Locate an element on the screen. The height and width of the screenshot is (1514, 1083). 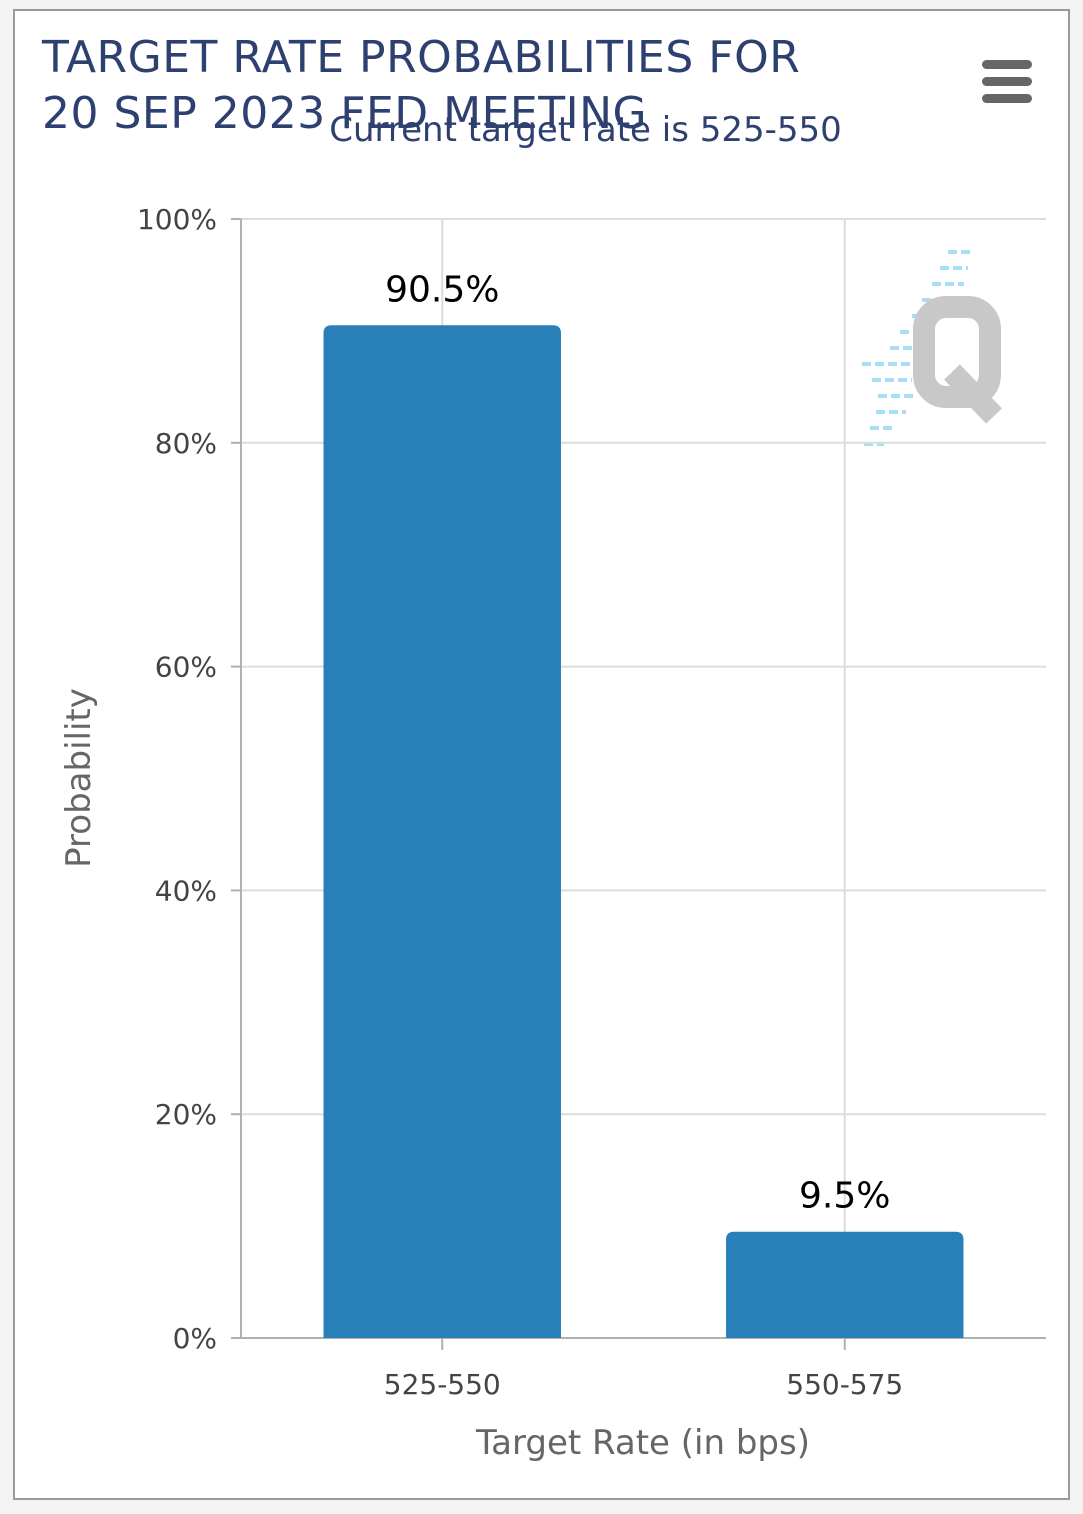
hamburger-menu-icon is located at coordinates (1007, 82).